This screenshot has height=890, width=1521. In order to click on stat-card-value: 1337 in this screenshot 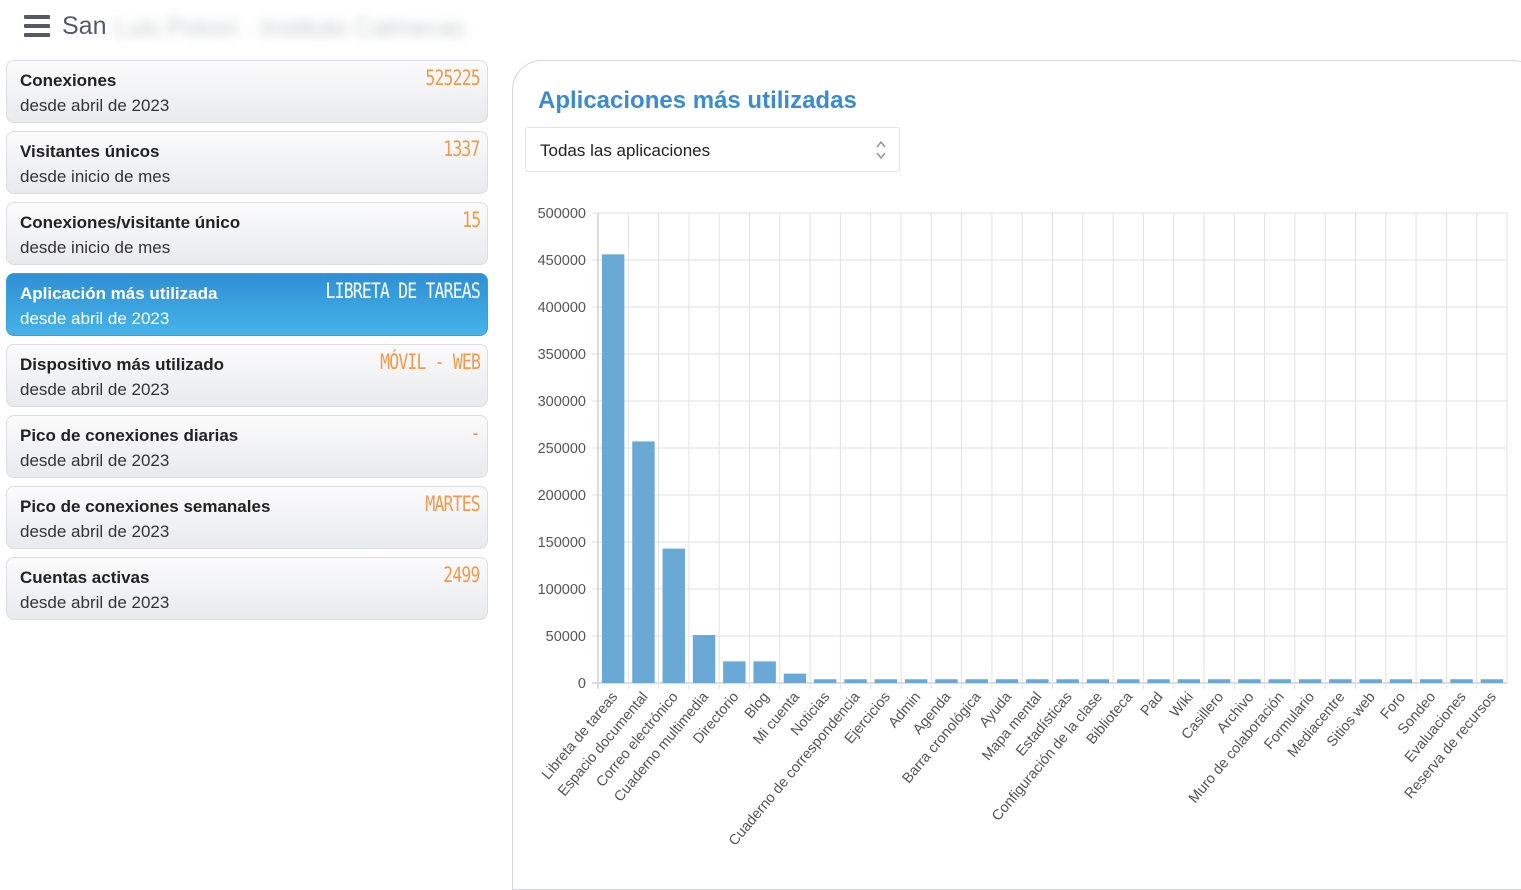, I will do `click(462, 149)`.